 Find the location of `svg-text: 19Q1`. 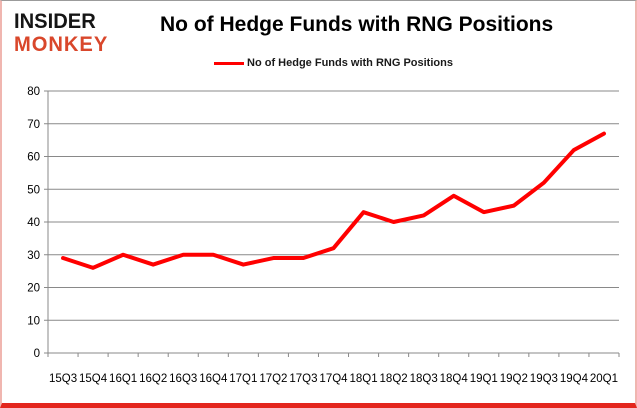

svg-text: 19Q1 is located at coordinates (484, 379).